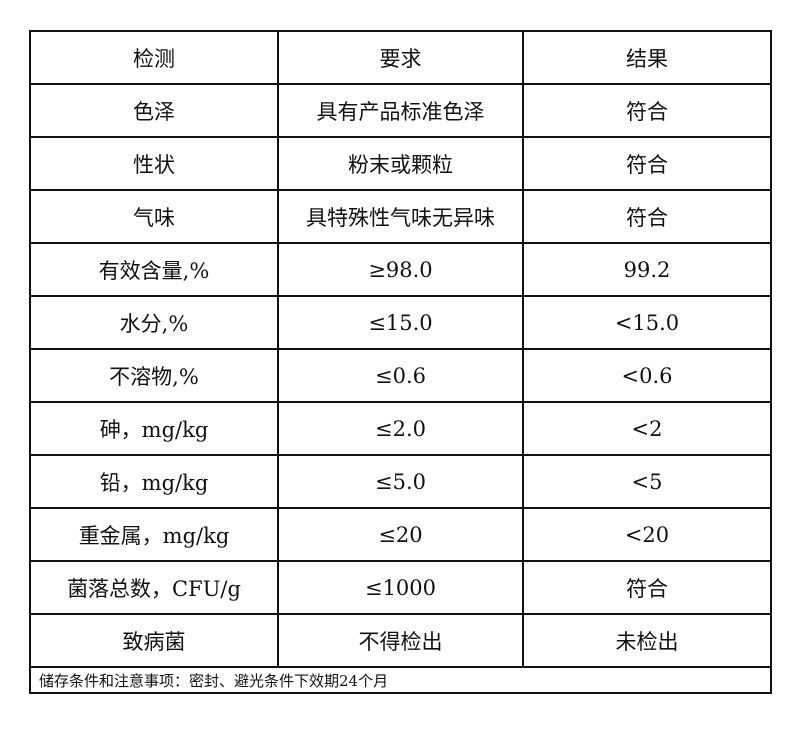 The image size is (800, 750). I want to click on requirement-cell: ≤0.6, so click(400, 375).